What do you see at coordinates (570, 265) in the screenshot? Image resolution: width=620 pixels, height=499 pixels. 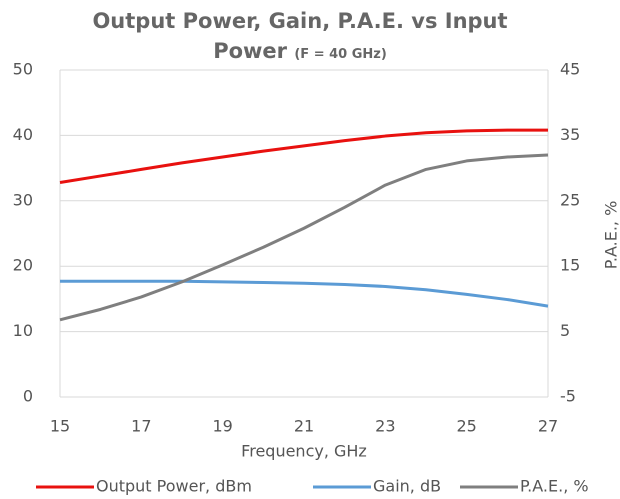 I see `y2-tick-label: 15` at bounding box center [570, 265].